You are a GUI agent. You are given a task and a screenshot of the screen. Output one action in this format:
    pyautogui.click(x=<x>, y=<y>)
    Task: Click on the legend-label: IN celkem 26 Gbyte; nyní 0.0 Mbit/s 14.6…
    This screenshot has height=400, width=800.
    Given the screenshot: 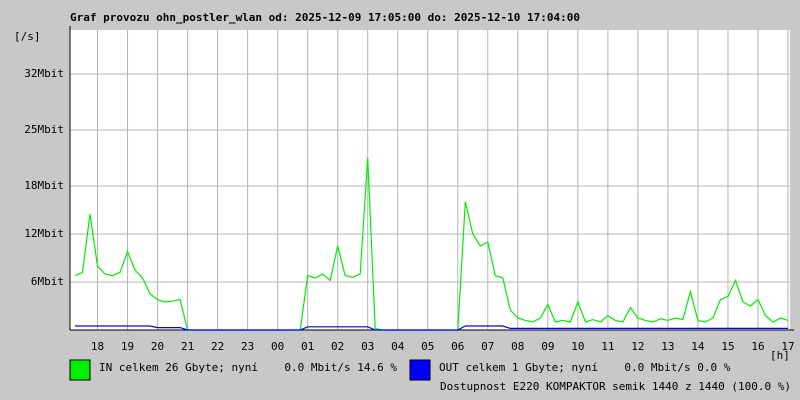 What is the action you would take?
    pyautogui.click(x=248, y=367)
    